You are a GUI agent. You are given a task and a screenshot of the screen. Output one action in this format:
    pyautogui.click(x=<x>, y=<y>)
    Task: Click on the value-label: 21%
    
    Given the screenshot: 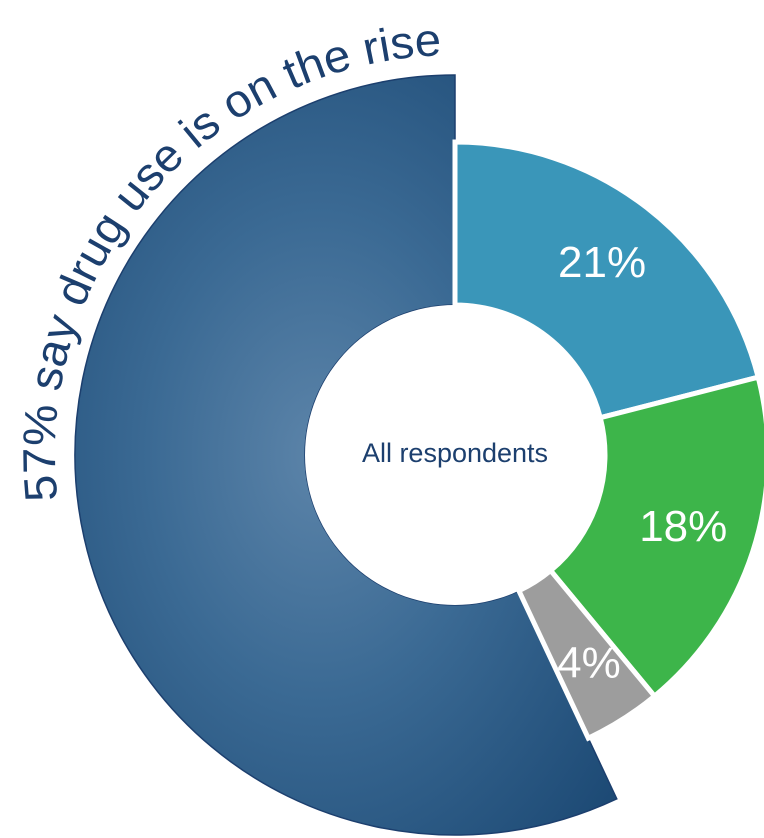 What is the action you would take?
    pyautogui.click(x=602, y=262)
    